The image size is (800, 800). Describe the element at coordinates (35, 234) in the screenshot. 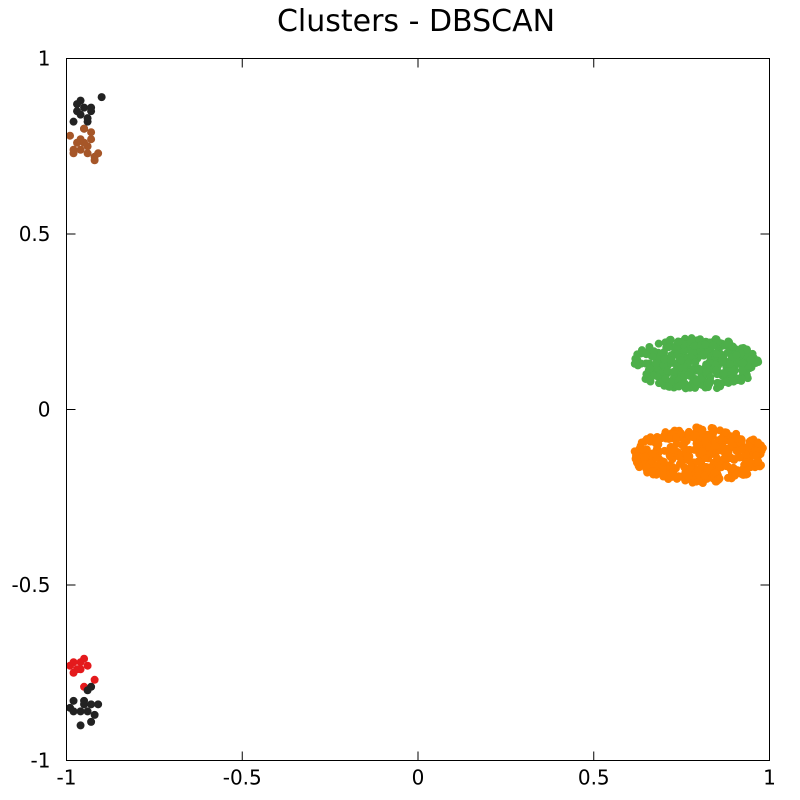

I see `y-tick-label: 0.5` at that location.